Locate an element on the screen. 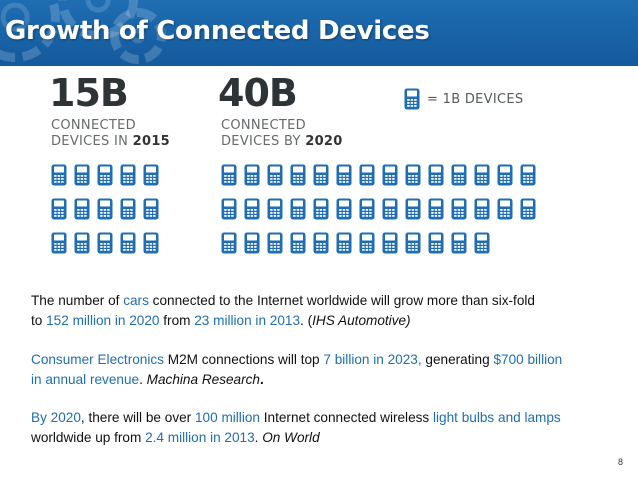 The height and width of the screenshot is (478, 638). highlight-text: cars is located at coordinates (136, 300).